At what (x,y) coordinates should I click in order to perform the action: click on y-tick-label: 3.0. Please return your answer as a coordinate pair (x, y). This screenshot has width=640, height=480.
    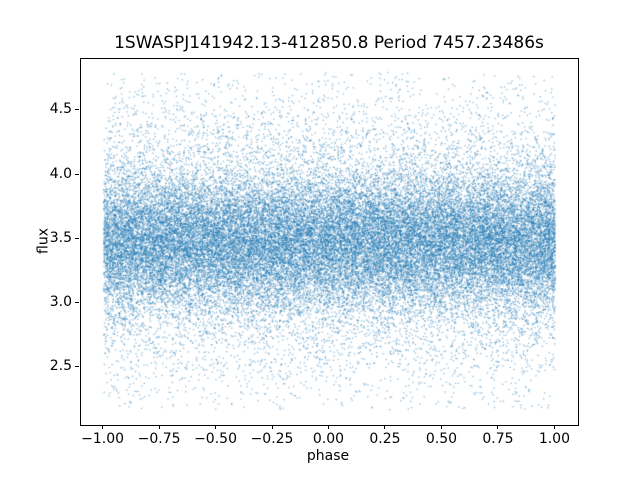
    Looking at the image, I should click on (60, 301).